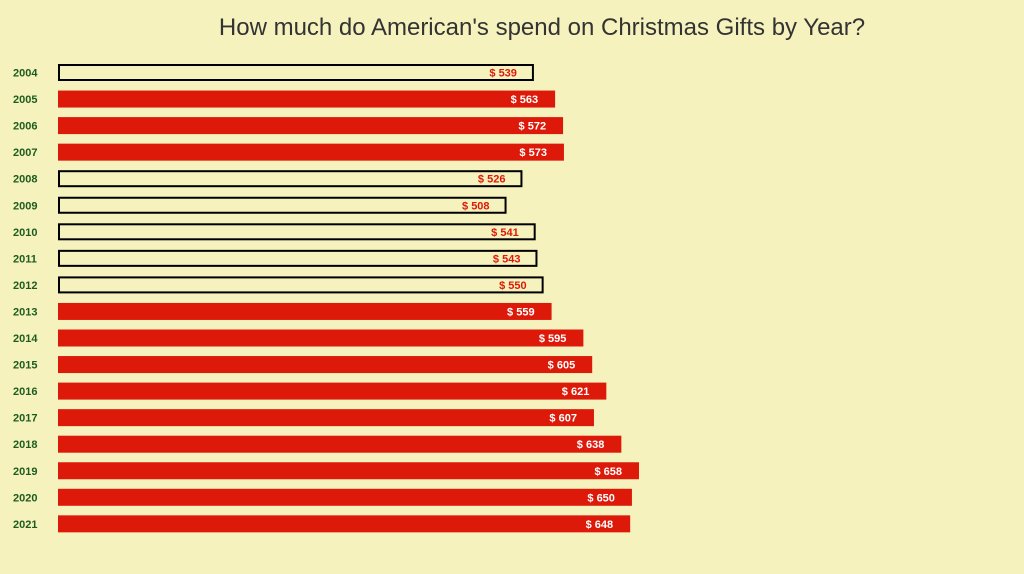  Describe the element at coordinates (296, 72) in the screenshot. I see `bar-2004` at that location.